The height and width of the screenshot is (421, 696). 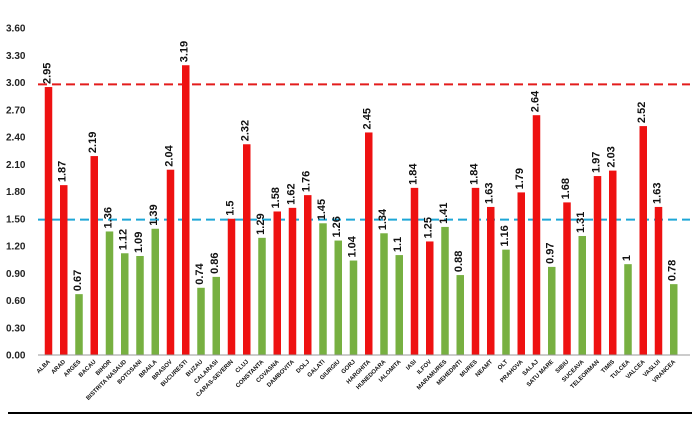 What do you see at coordinates (124, 239) in the screenshot?
I see `data-label: 1.12` at bounding box center [124, 239].